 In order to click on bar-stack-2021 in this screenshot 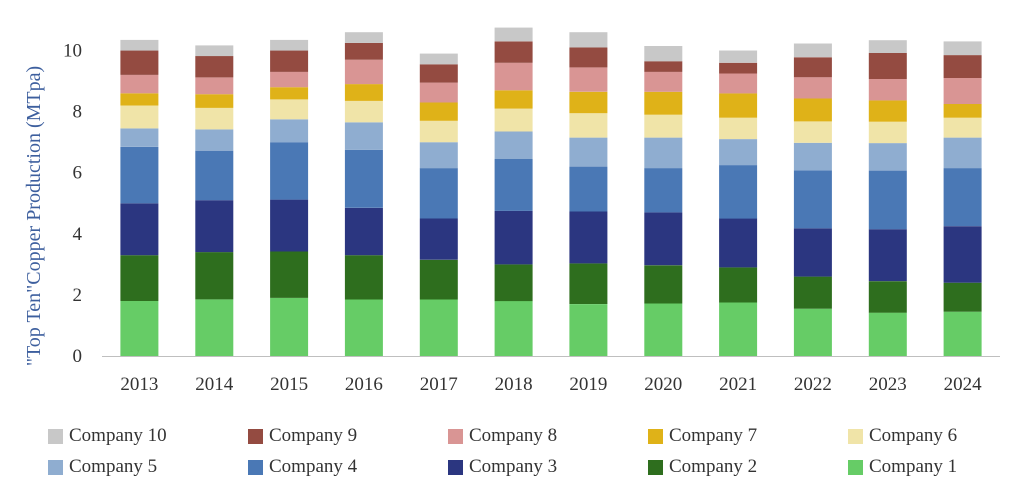, I will do `click(738, 203)`.